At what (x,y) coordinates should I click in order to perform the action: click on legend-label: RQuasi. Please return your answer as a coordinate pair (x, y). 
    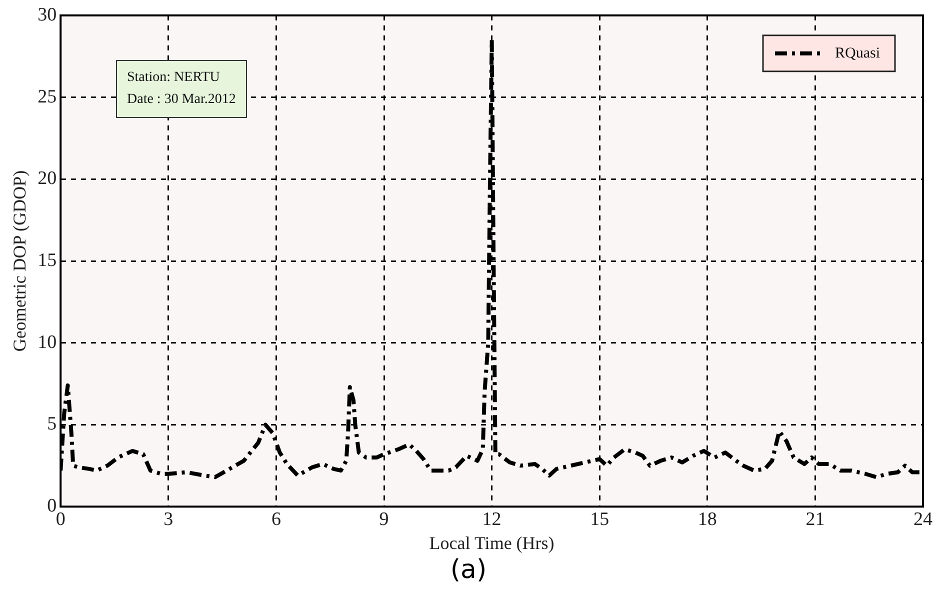
    Looking at the image, I should click on (857, 53).